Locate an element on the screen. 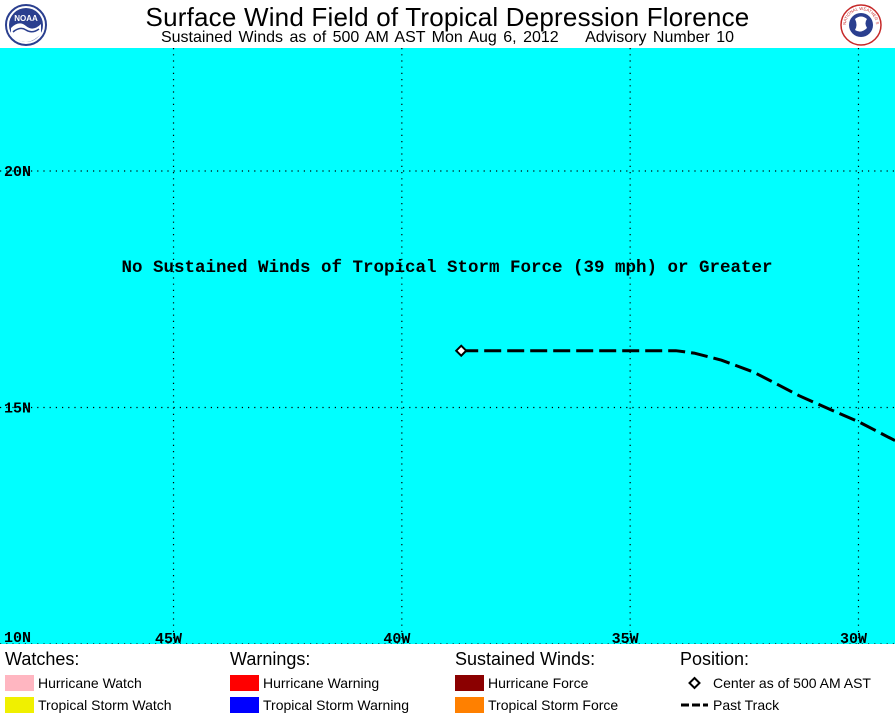  legend-item-hurricane-force: Hurricane Force is located at coordinates (521, 683).